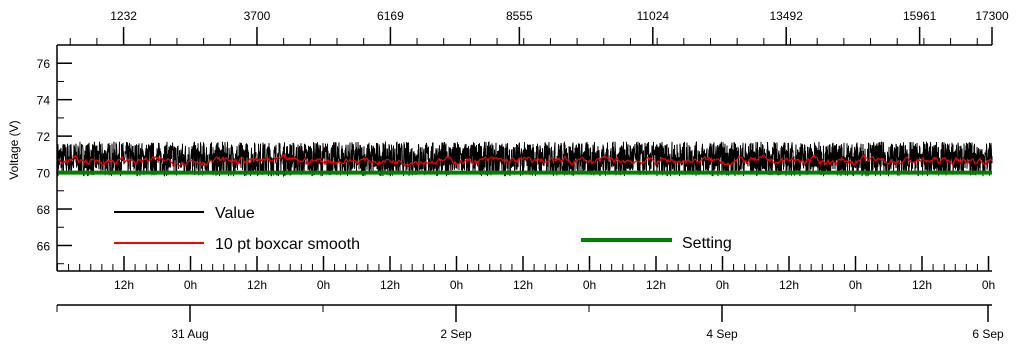 This screenshot has height=351, width=1021. I want to click on date-axis-ticks: 31 Aug 2 Sep 4 Sep 6 Sep, so click(530, 323).